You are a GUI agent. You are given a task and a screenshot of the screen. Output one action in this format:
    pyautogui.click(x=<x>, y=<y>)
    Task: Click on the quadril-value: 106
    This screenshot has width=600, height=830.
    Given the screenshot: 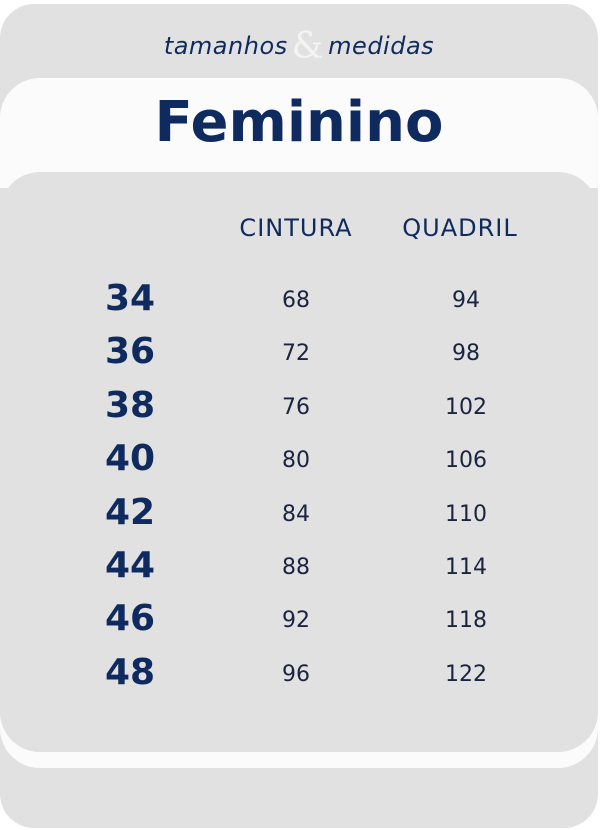 What is the action you would take?
    pyautogui.click(x=466, y=461)
    